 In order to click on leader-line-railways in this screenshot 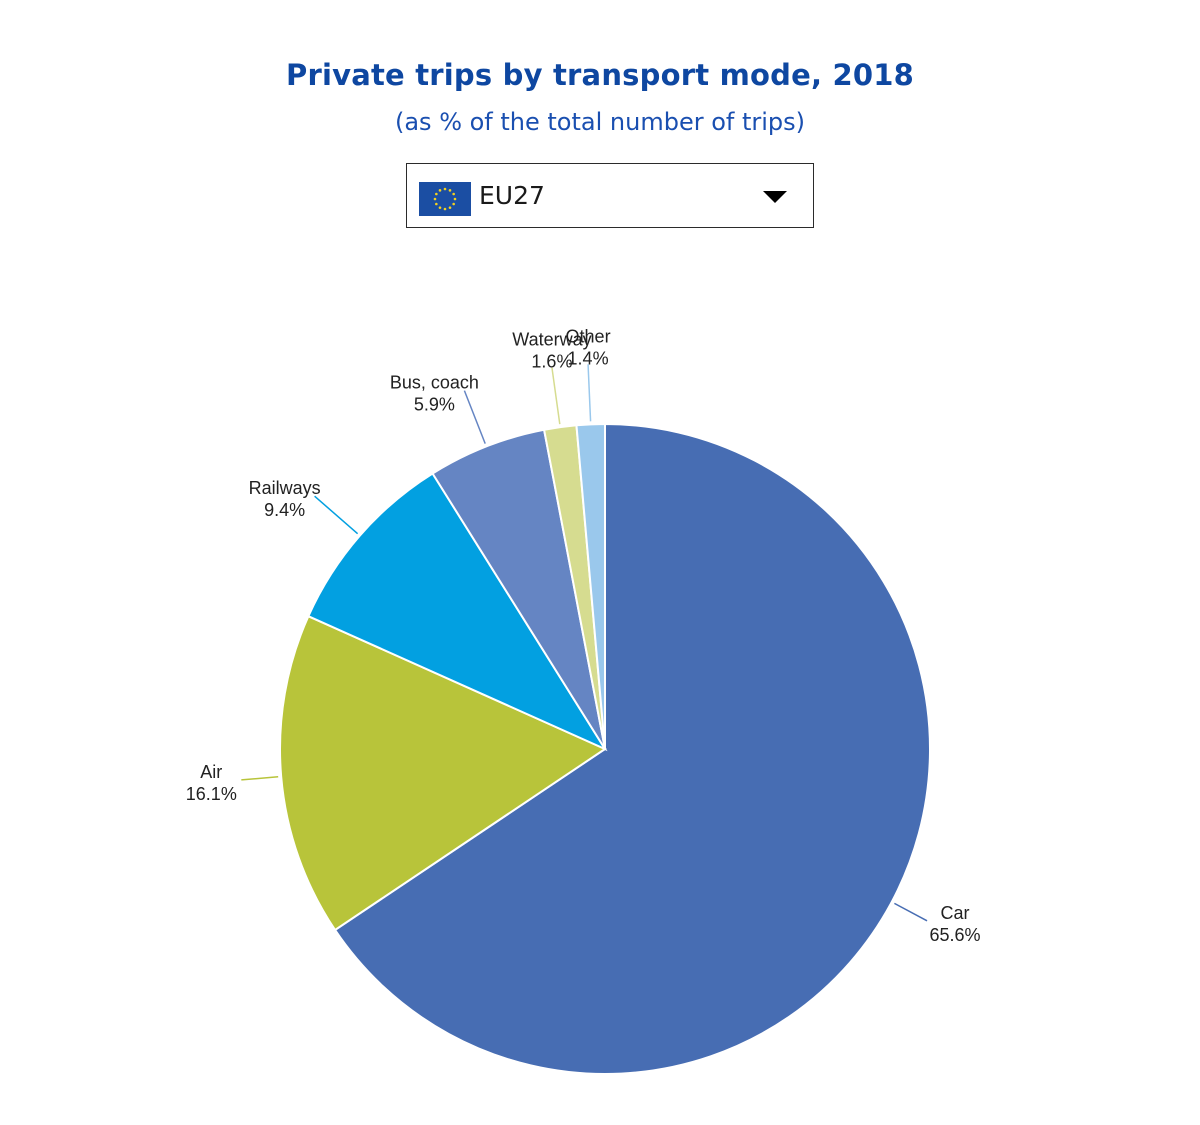, I will do `click(336, 515)`.